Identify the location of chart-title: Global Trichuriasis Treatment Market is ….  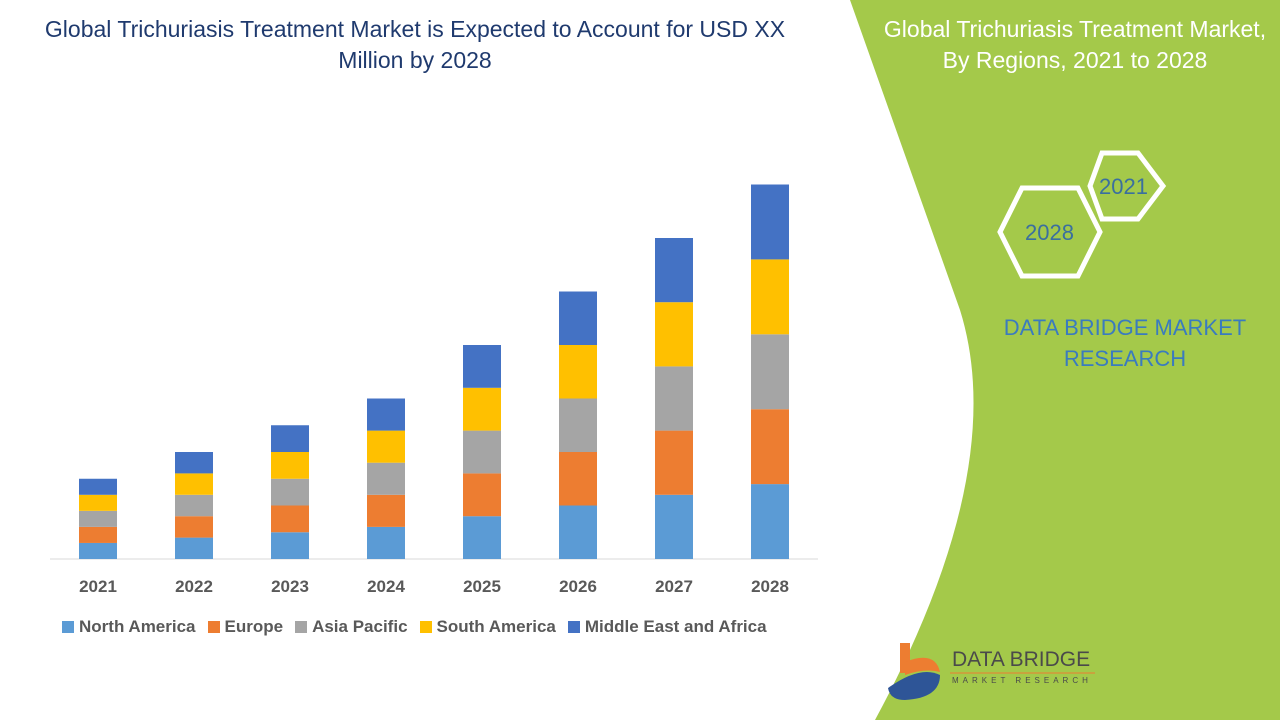
(415, 44).